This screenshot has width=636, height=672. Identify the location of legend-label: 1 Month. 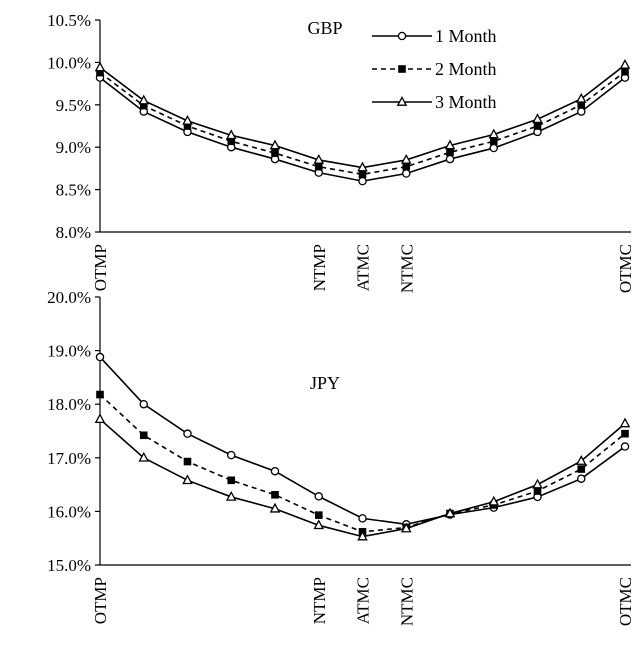
(466, 36).